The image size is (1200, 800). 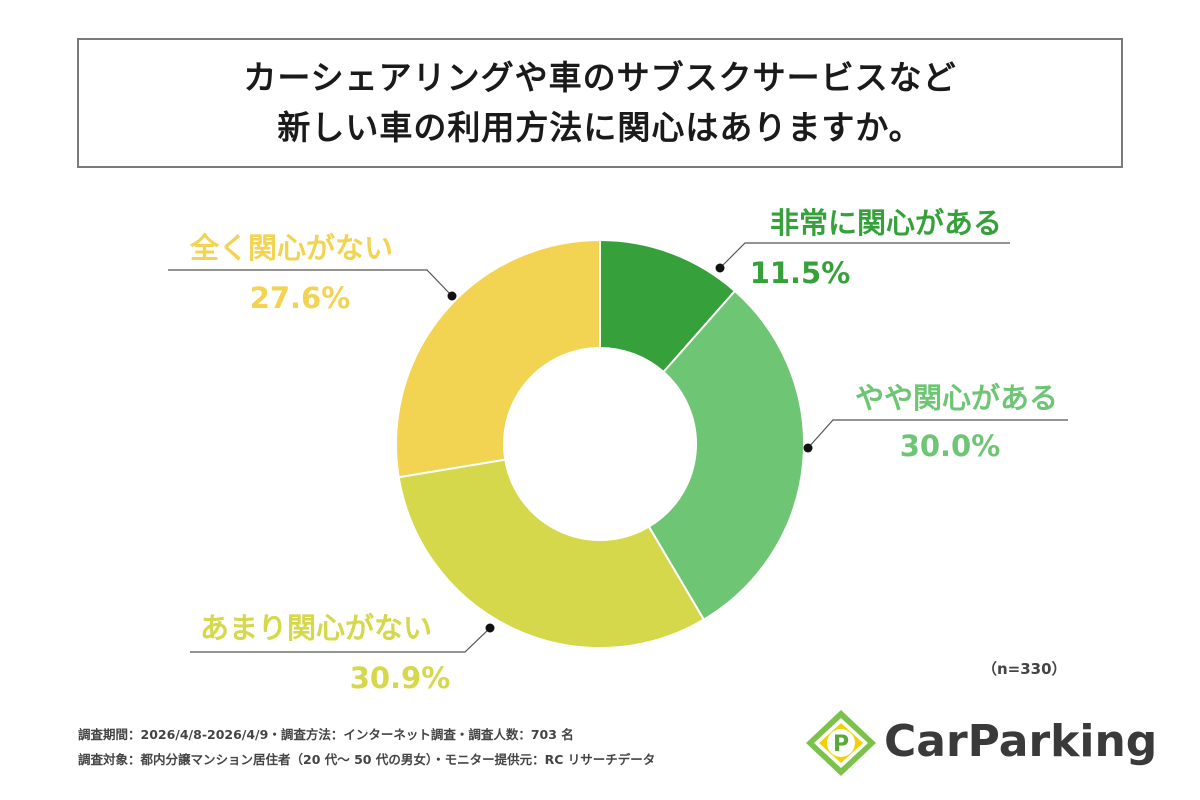 I want to click on sample-size-note: （n=330）, so click(x=1024, y=669).